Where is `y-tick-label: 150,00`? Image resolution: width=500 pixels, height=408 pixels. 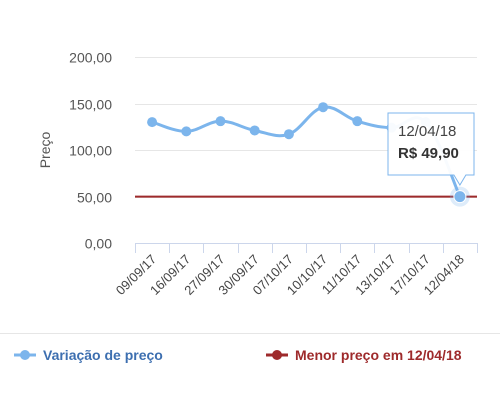 y-tick-label: 150,00 is located at coordinates (90, 105).